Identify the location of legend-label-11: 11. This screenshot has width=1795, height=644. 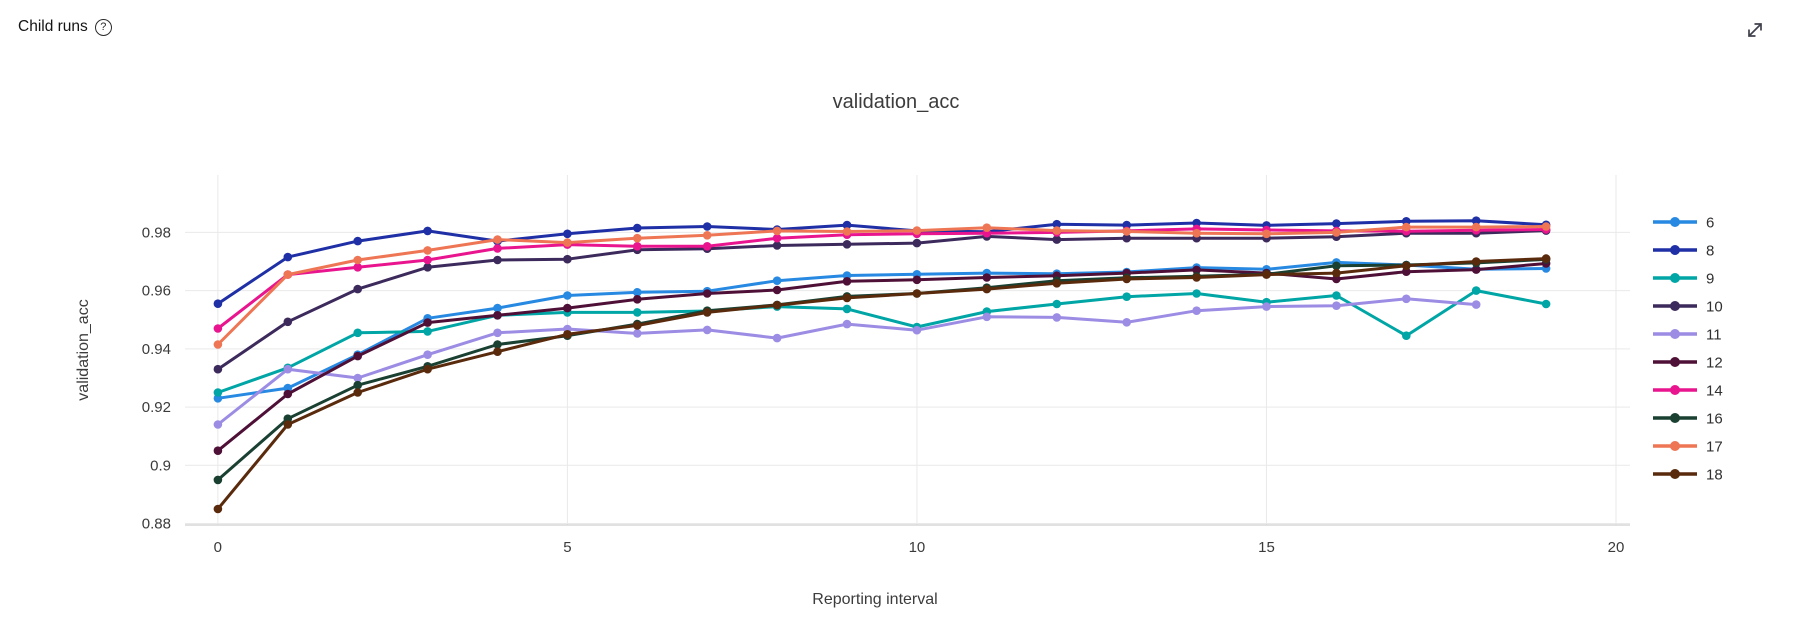
(1714, 335).